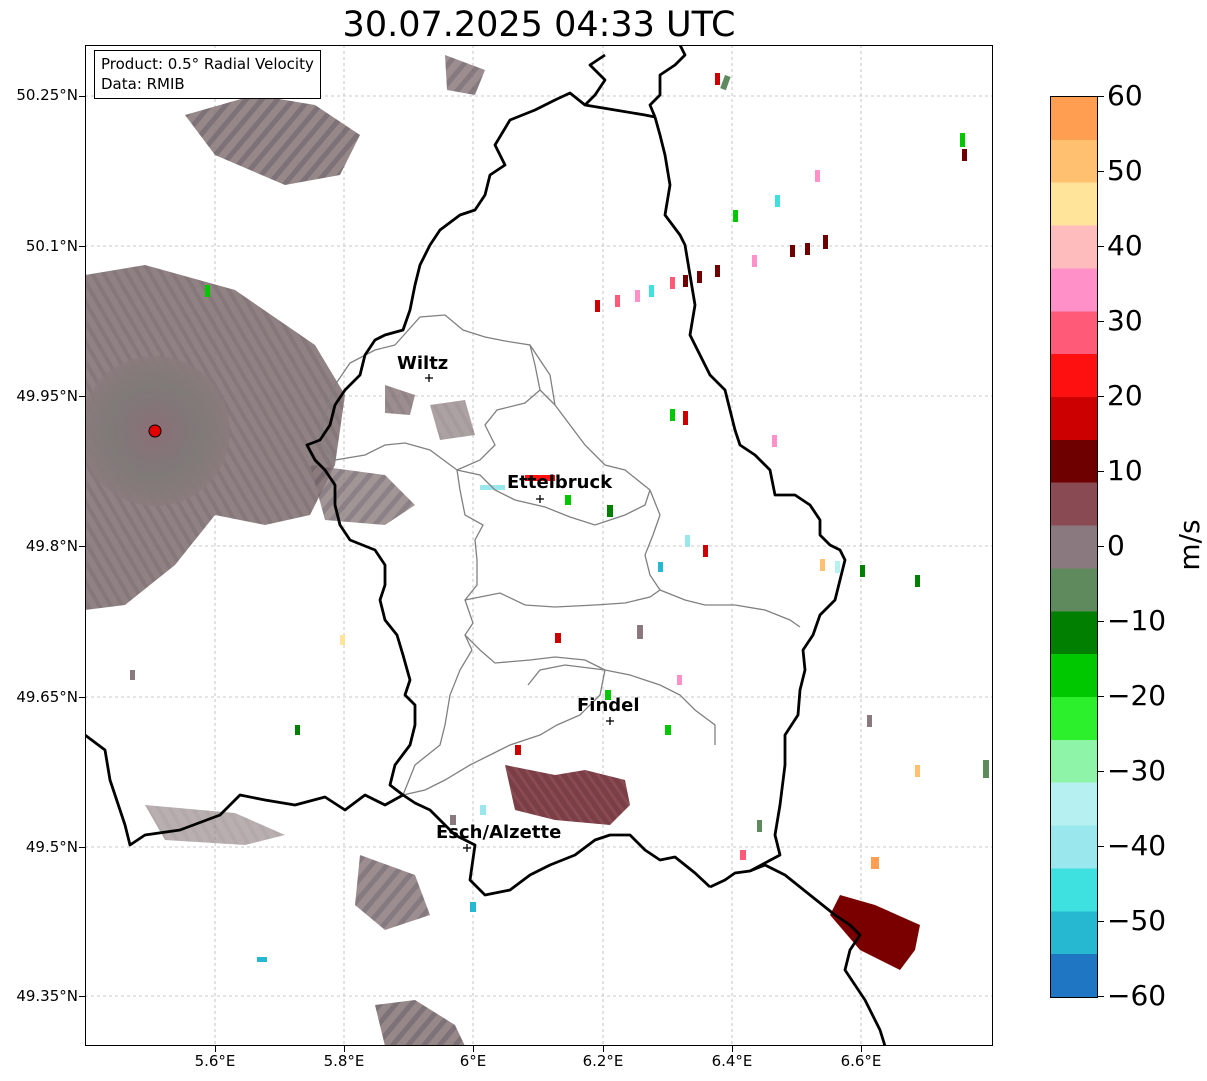 Image resolution: width=1207 pixels, height=1081 pixels. I want to click on city-label-findel: Findel, so click(608, 705).